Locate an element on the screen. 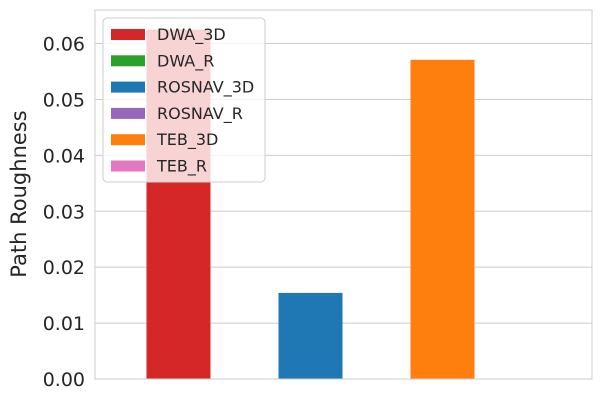 The height and width of the screenshot is (405, 601). legend-label: DWA_3D is located at coordinates (191, 35).